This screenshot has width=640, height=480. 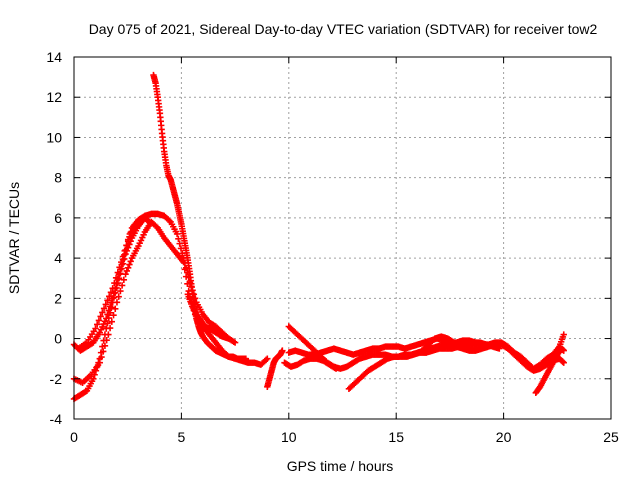 What do you see at coordinates (340, 466) in the screenshot?
I see `x-axis-label: GPS time / hours` at bounding box center [340, 466].